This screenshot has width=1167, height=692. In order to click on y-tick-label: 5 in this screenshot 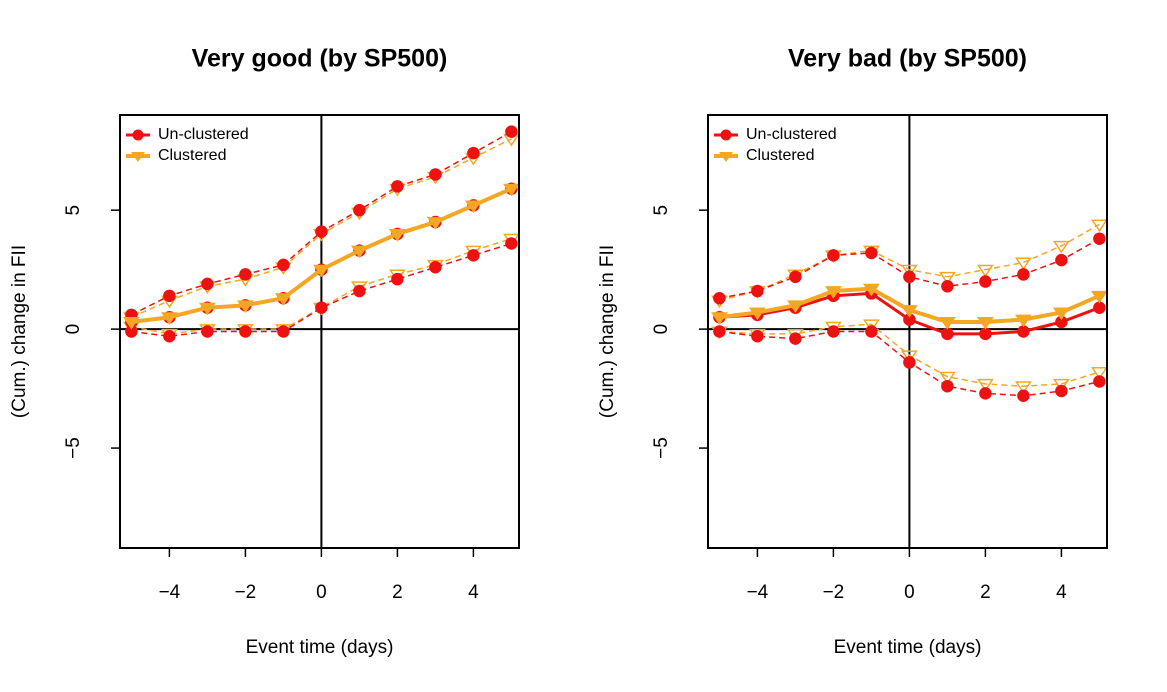, I will do `click(73, 210)`.